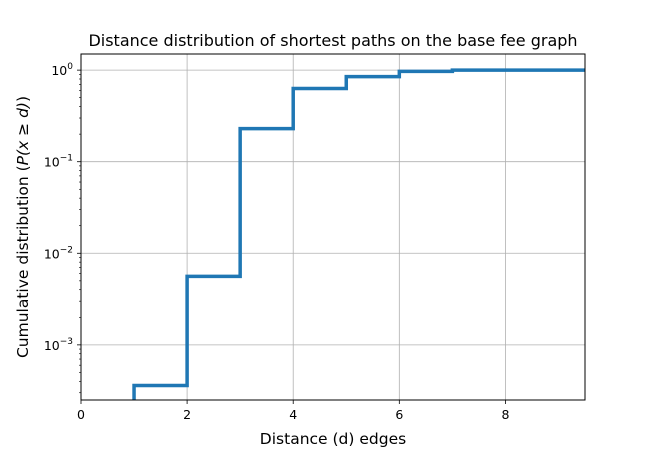 This screenshot has height=450, width=650. Describe the element at coordinates (187, 414) in the screenshot. I see `x-tick-label: 2` at that location.